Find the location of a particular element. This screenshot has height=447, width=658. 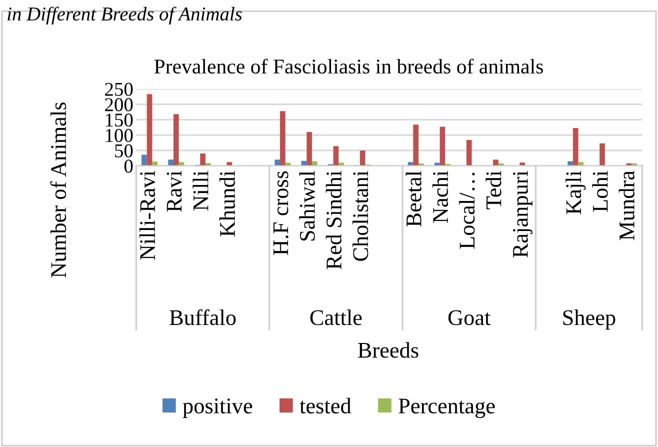

text: Sheep is located at coordinates (589, 320).